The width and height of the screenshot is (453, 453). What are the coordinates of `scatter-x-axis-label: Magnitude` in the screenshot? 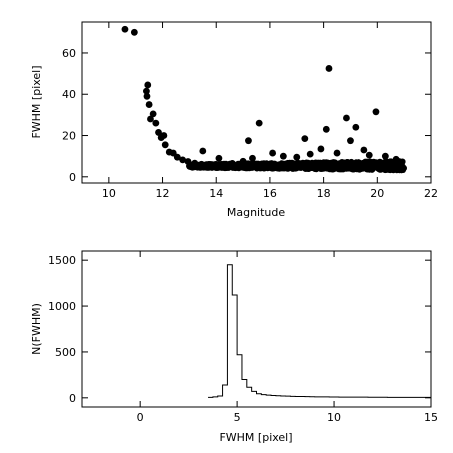 It's located at (256, 212).